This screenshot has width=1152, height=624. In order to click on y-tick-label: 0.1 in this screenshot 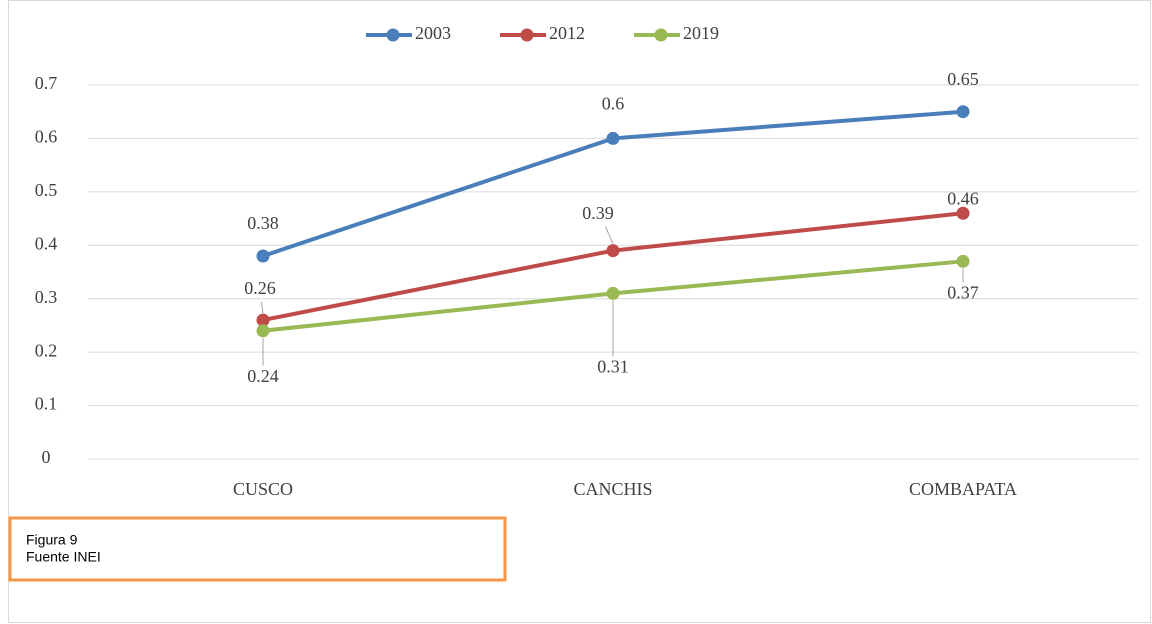, I will do `click(46, 404)`.